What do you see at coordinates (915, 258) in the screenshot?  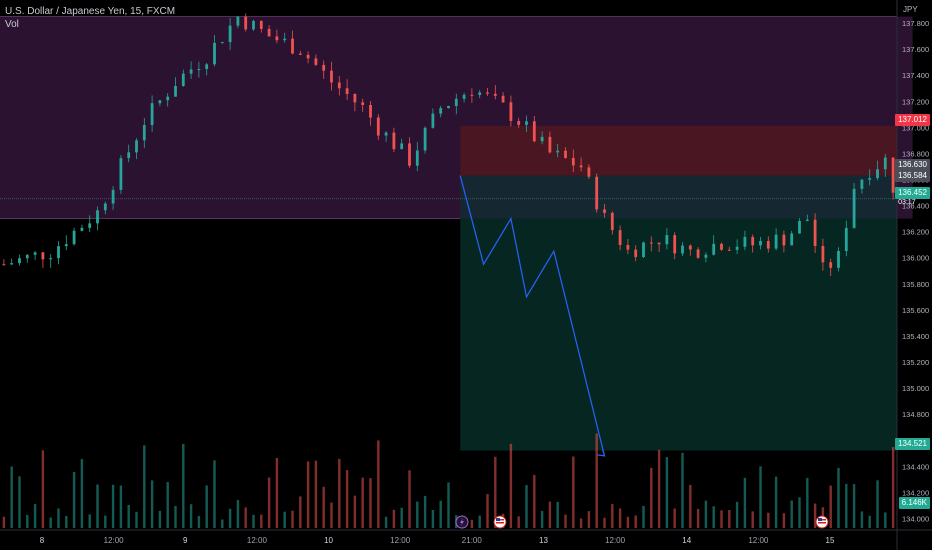 I see `price-tick-label: 136.000` at bounding box center [915, 258].